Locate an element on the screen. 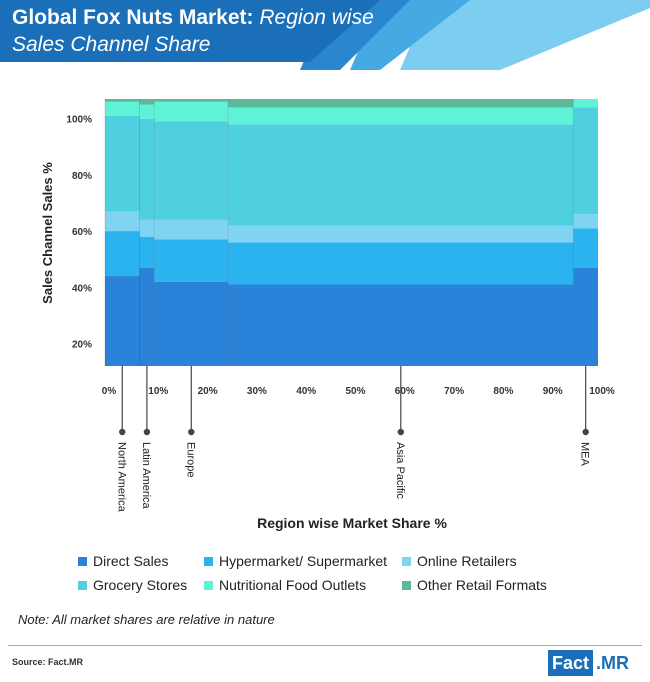  legend-item: Direct Sales is located at coordinates (141, 561).